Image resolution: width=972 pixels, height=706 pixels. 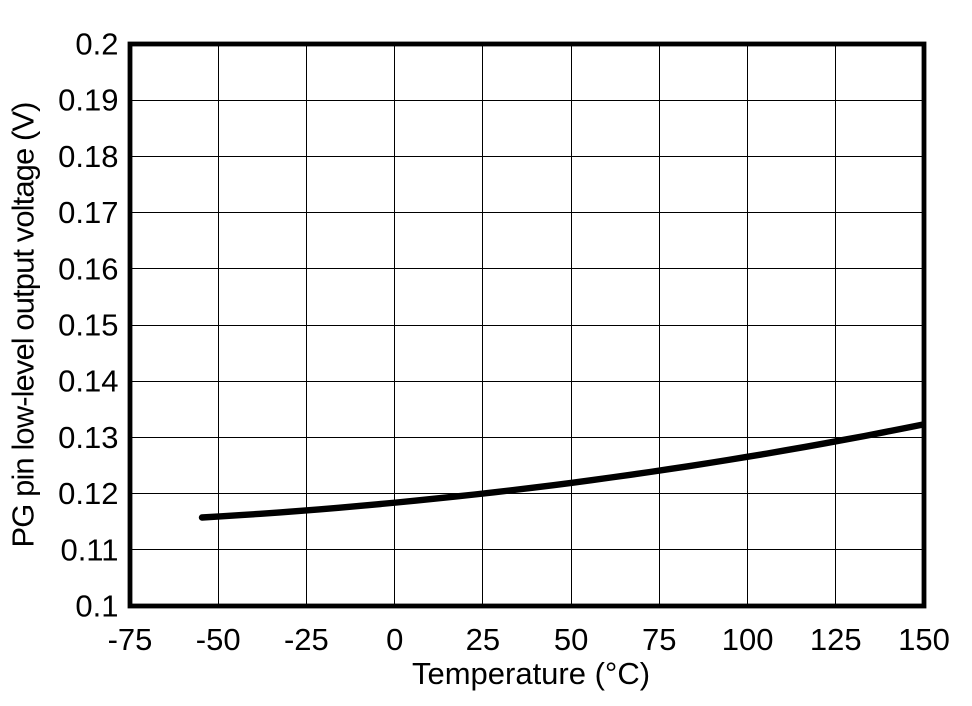 I want to click on svg-text: 0.12, so click(x=88, y=493).